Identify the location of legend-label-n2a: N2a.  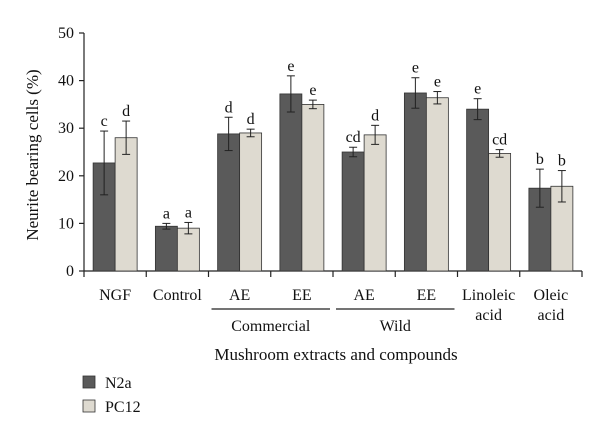
(118, 383).